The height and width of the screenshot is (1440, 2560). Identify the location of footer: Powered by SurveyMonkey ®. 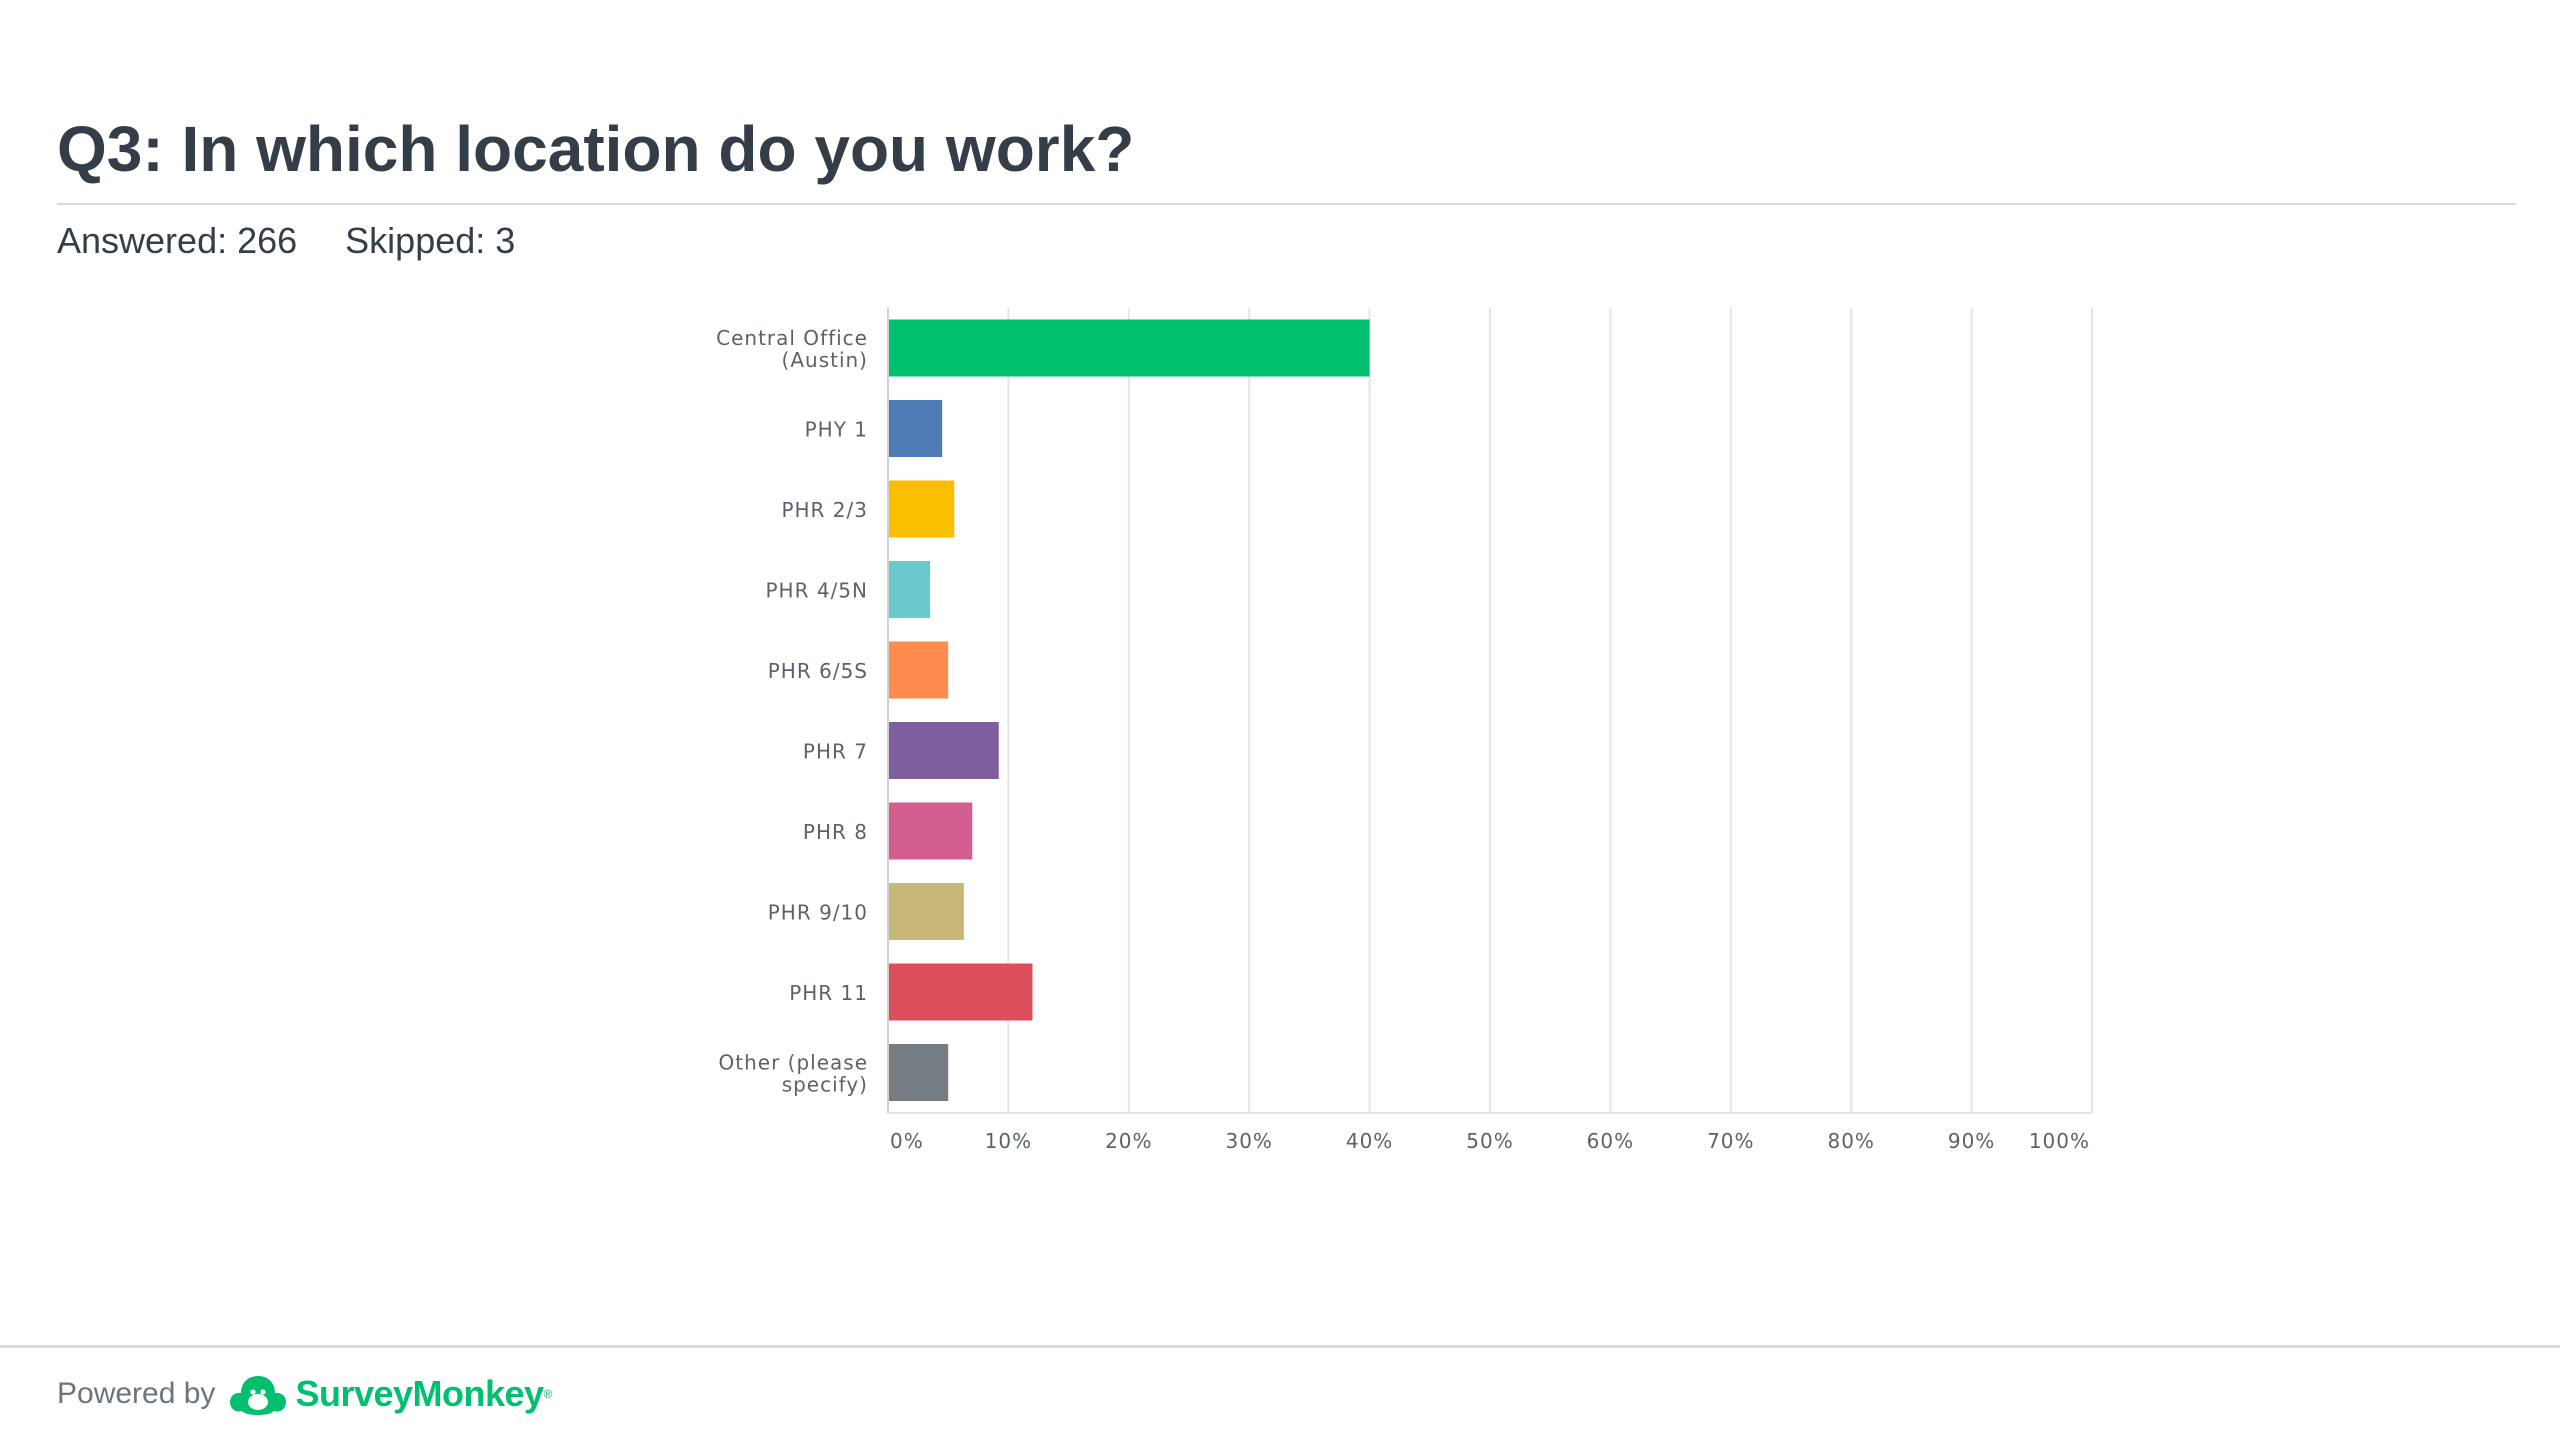
(304, 1394).